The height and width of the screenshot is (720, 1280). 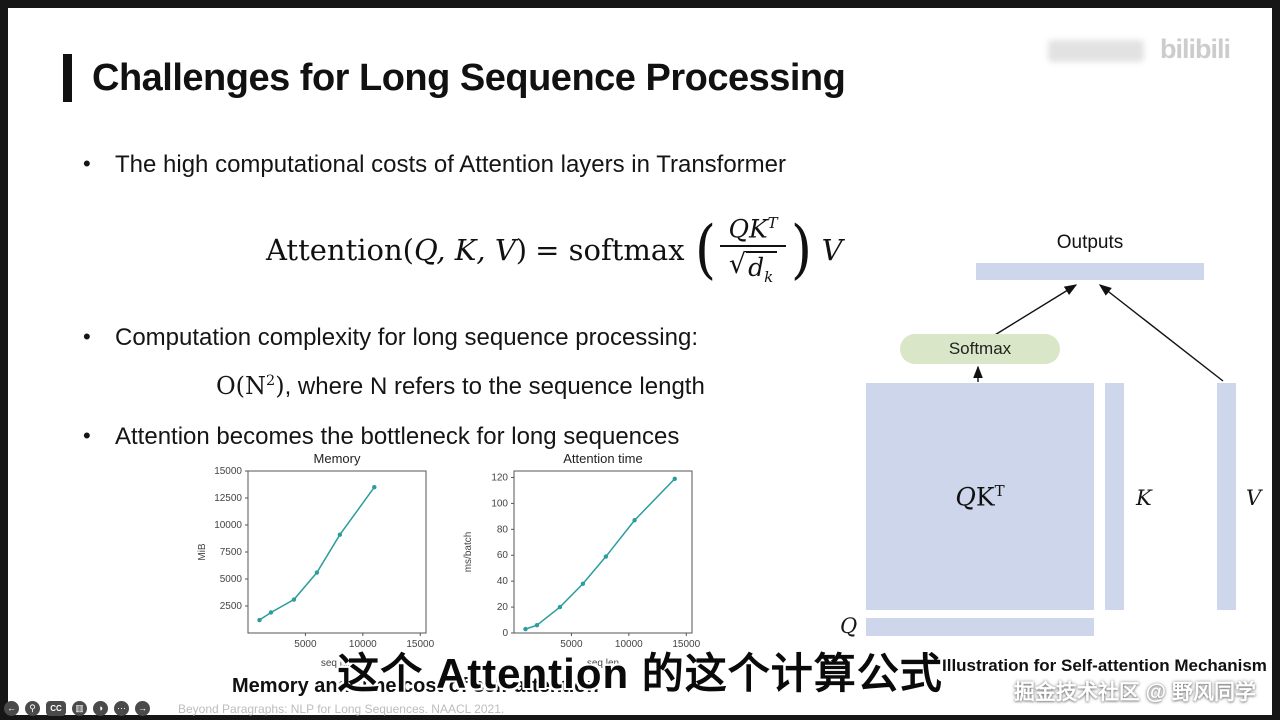 What do you see at coordinates (241, 386) in the screenshot?
I see `complexity-pre: O(N` at bounding box center [241, 386].